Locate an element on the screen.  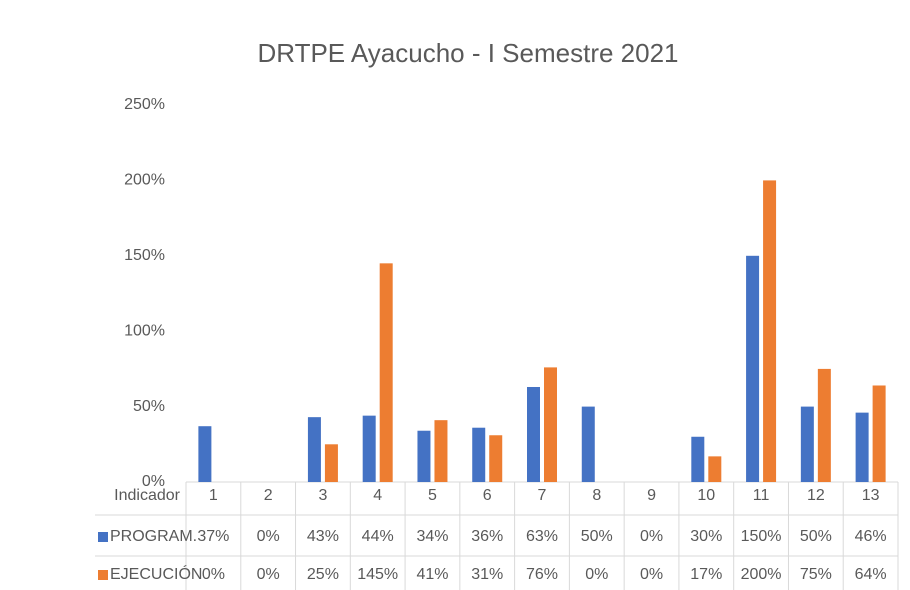
x-tick-label: 5 is located at coordinates (432, 495).